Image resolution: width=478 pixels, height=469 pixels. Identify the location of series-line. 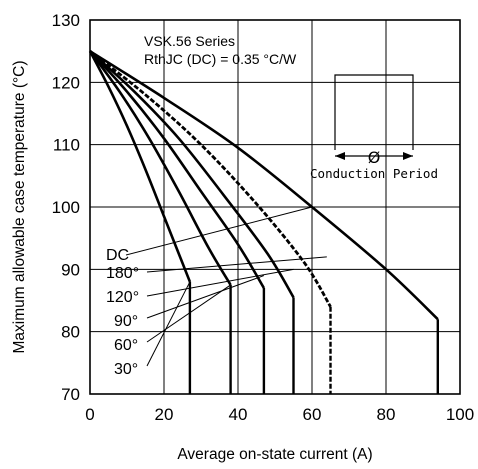
(140, 166).